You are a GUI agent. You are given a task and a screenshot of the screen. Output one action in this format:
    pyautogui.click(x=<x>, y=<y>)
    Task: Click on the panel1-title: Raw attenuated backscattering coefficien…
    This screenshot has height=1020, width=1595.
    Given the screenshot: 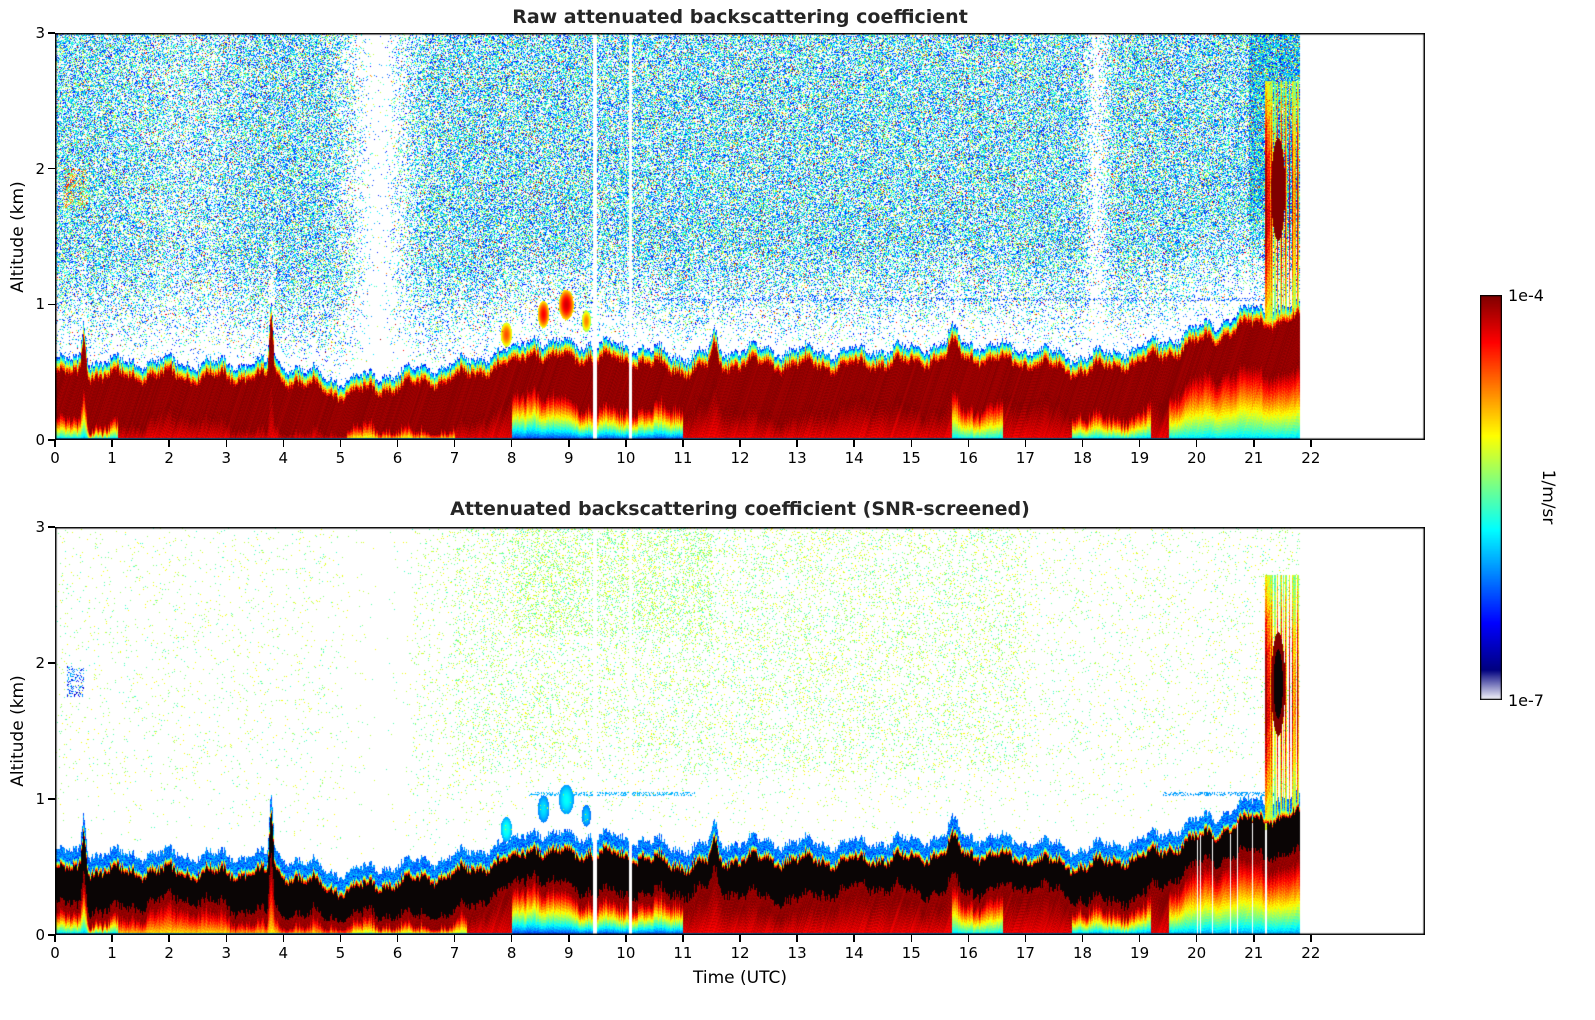 What is the action you would take?
    pyautogui.click(x=740, y=17)
    